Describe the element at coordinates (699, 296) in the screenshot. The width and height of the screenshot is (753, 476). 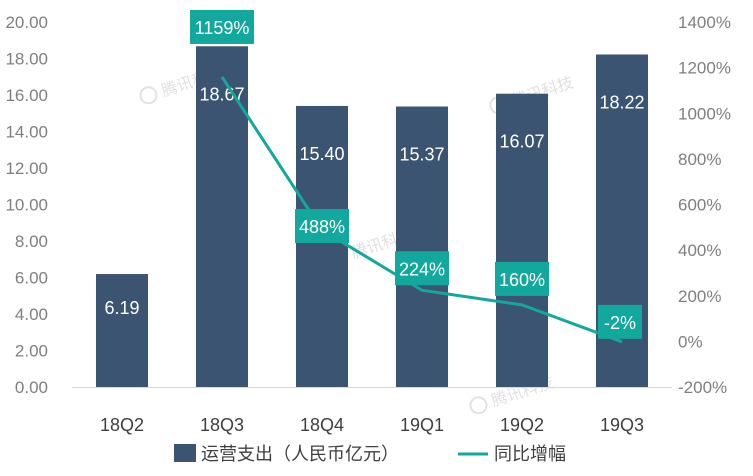
I see `right-tick-label: 200%` at that location.